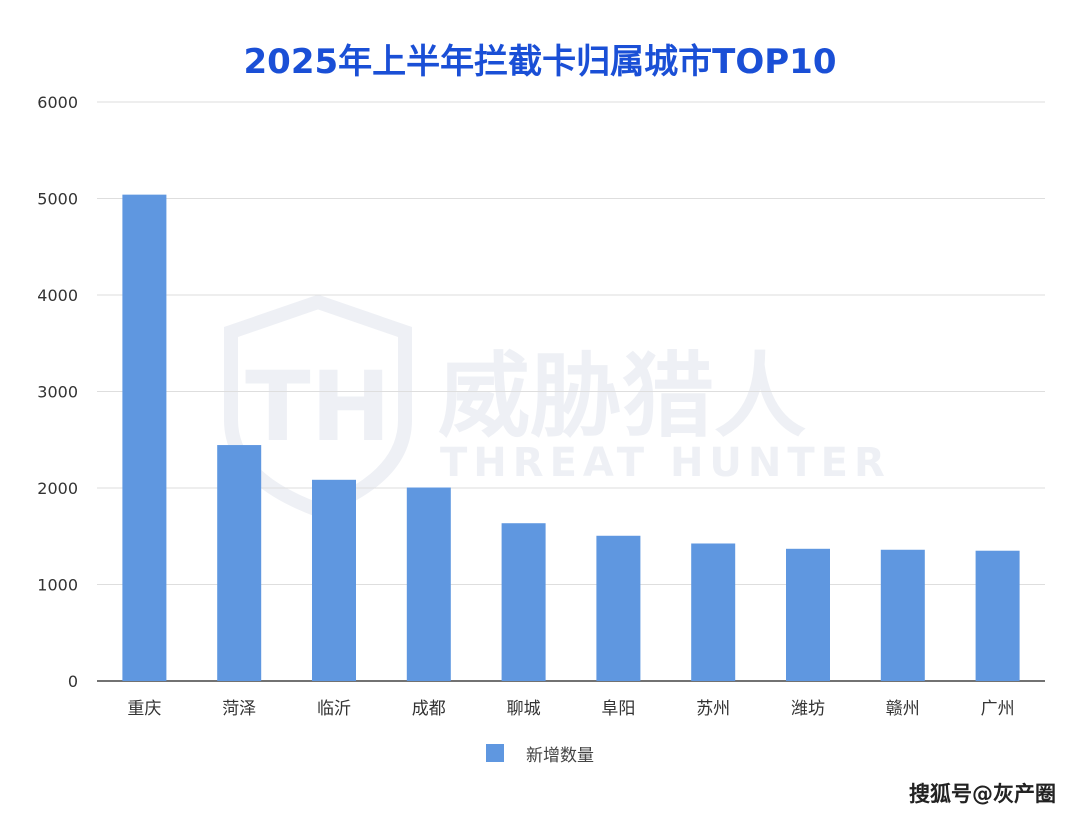 The image size is (1080, 815). Describe the element at coordinates (318, 407) in the screenshot. I see `watermark-mark: TH` at that location.